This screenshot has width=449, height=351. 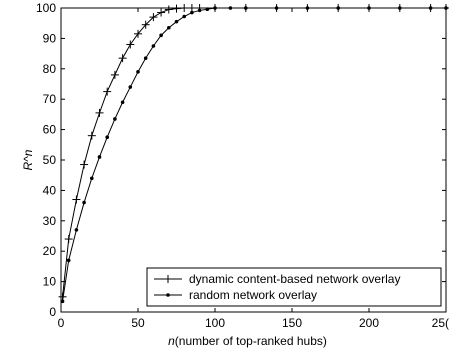 I want to click on y-tick-label: 50, so click(x=50, y=160).